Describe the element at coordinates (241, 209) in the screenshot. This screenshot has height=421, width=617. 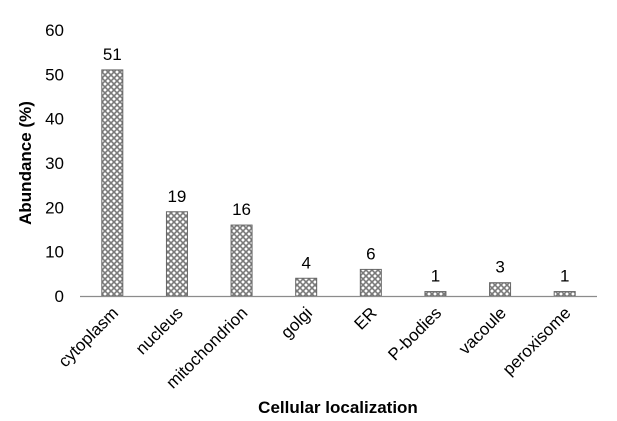
I see `data-label: 16` at that location.